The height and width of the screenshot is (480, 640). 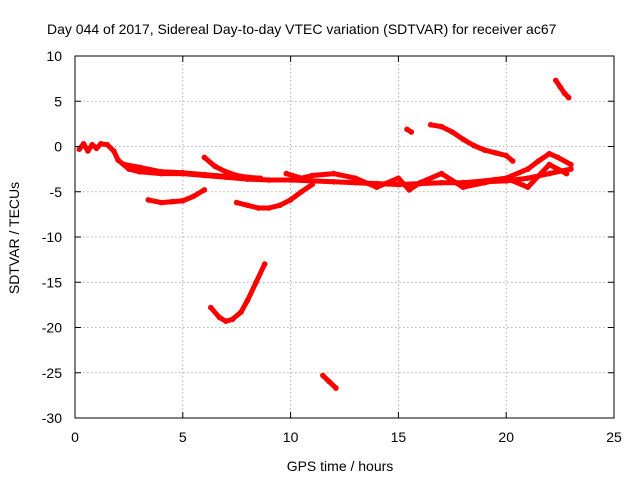 I want to click on y-tick-label: 0, so click(x=58, y=147).